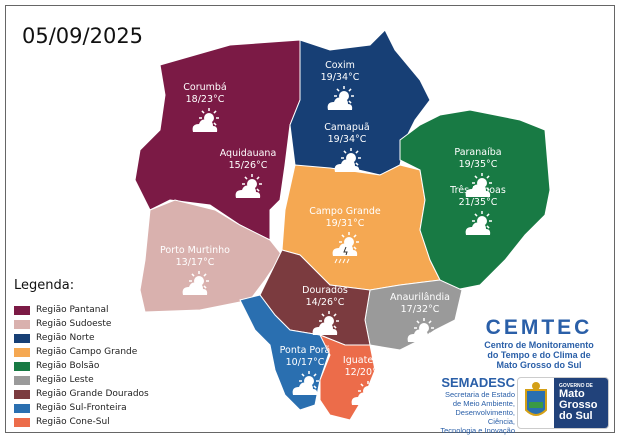  I want to click on city-name: Iguatemi, so click(364, 360).